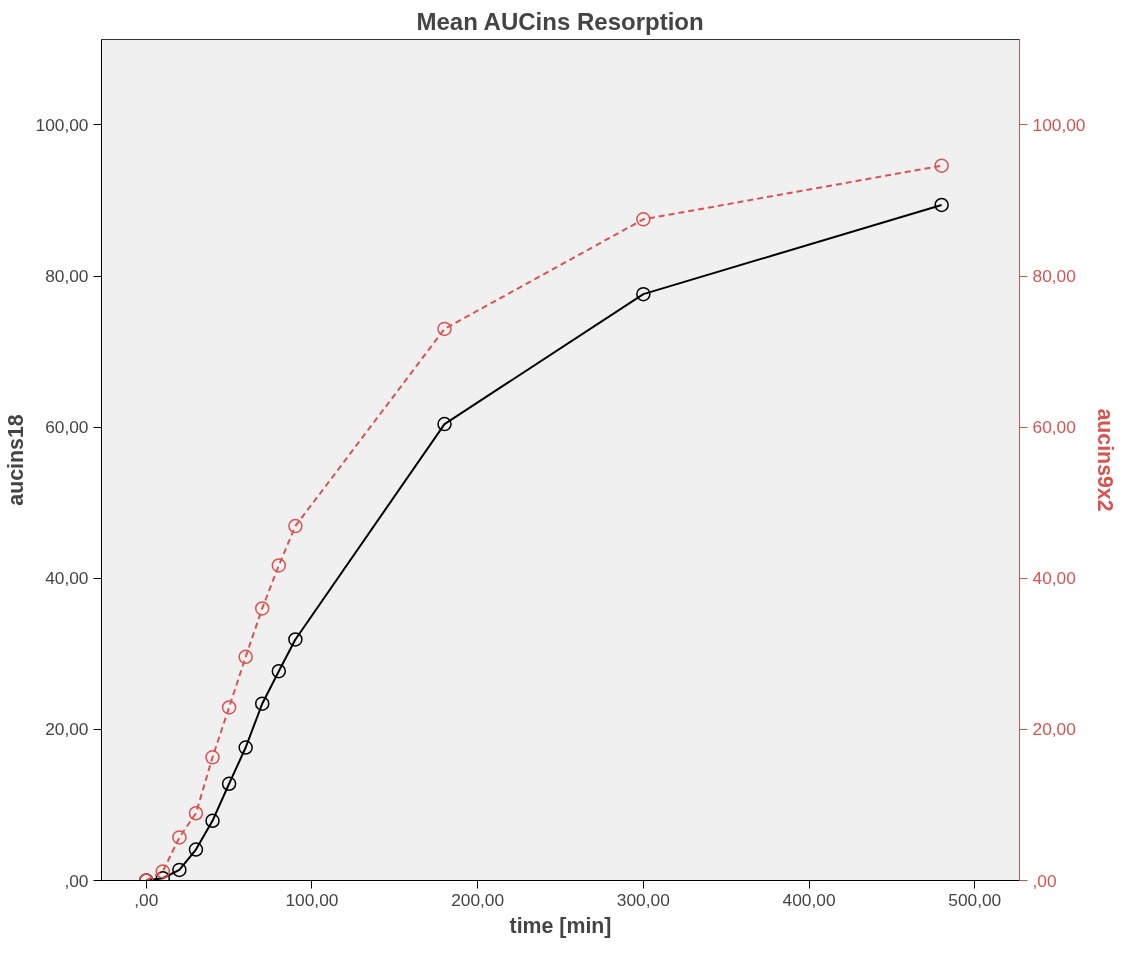  What do you see at coordinates (1105, 460) in the screenshot?
I see `y2-axis-title: aucins9x2` at bounding box center [1105, 460].